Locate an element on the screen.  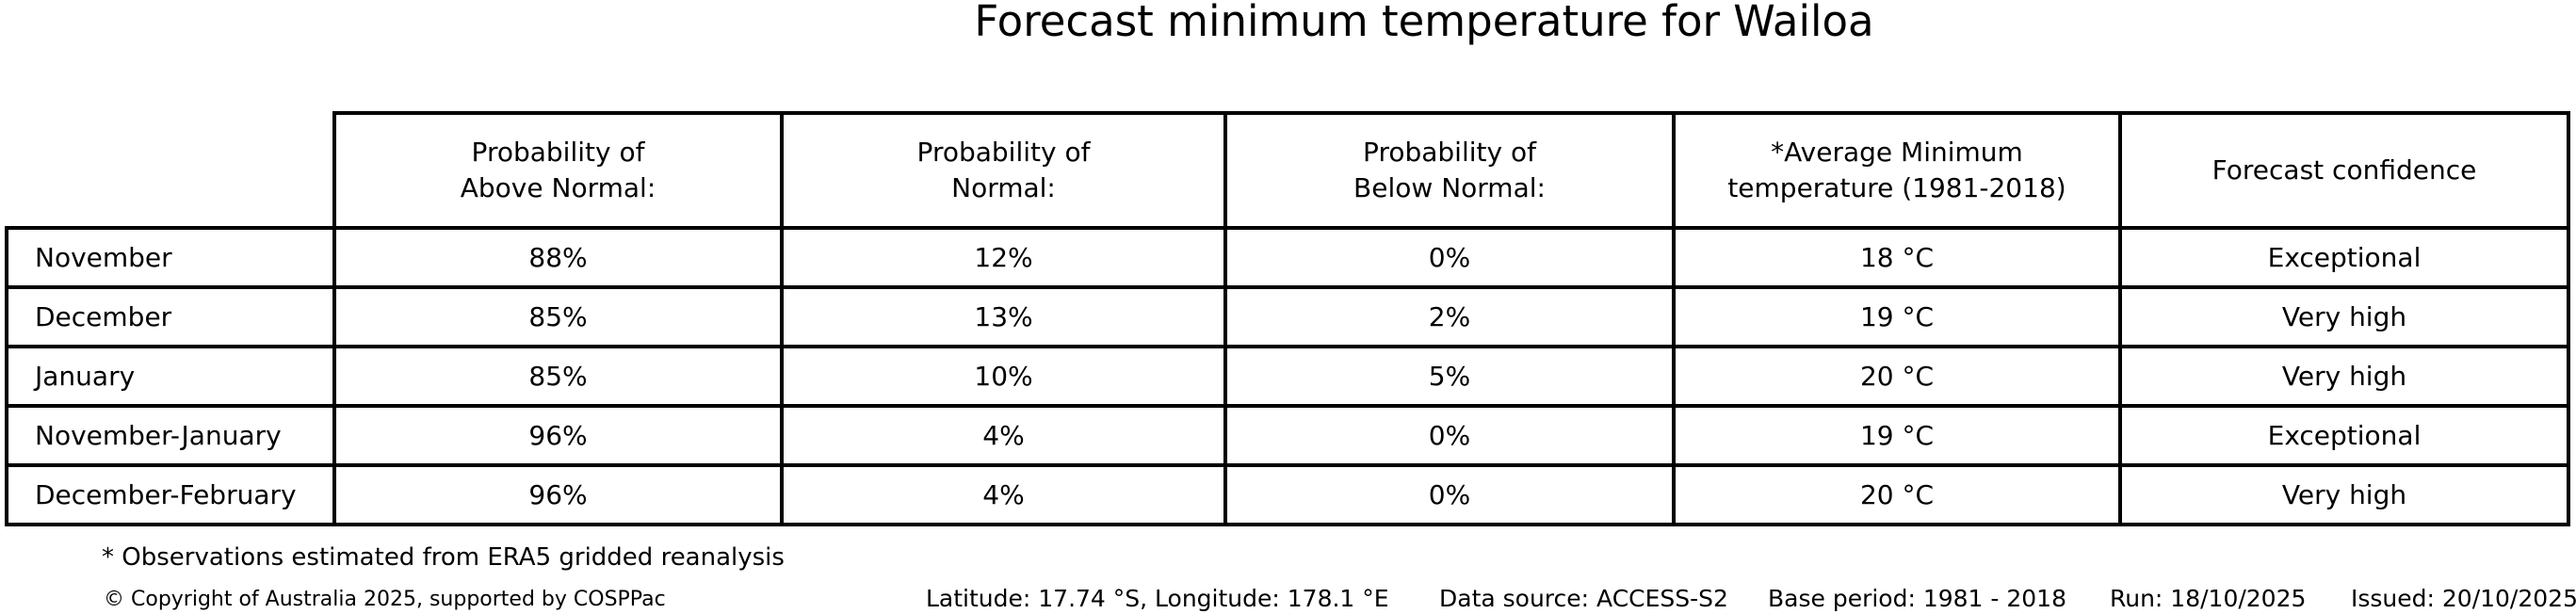
cell-prob-below: 2% is located at coordinates (1449, 316).